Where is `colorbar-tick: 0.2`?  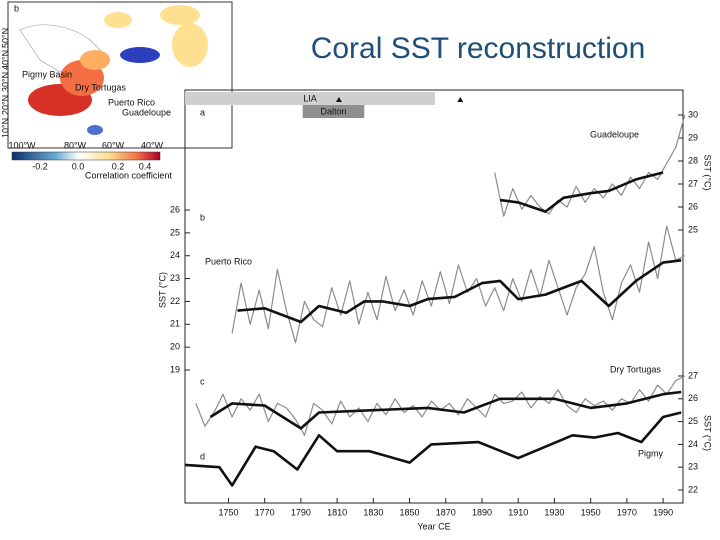 colorbar-tick: 0.2 is located at coordinates (118, 166).